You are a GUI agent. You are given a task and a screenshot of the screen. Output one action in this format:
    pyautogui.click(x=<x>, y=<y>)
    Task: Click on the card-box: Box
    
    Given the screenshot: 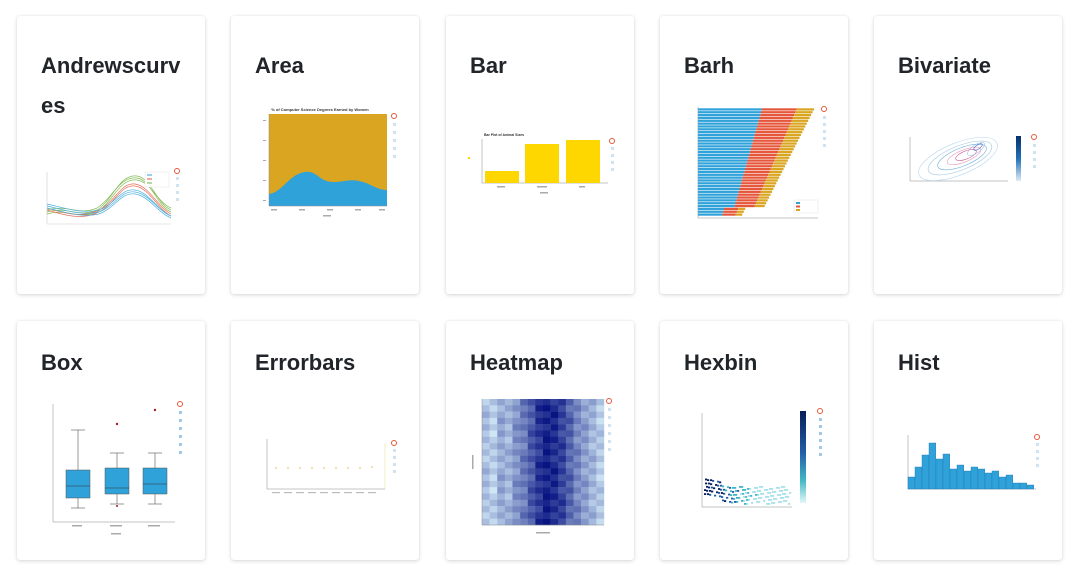 What is the action you would take?
    pyautogui.click(x=111, y=440)
    